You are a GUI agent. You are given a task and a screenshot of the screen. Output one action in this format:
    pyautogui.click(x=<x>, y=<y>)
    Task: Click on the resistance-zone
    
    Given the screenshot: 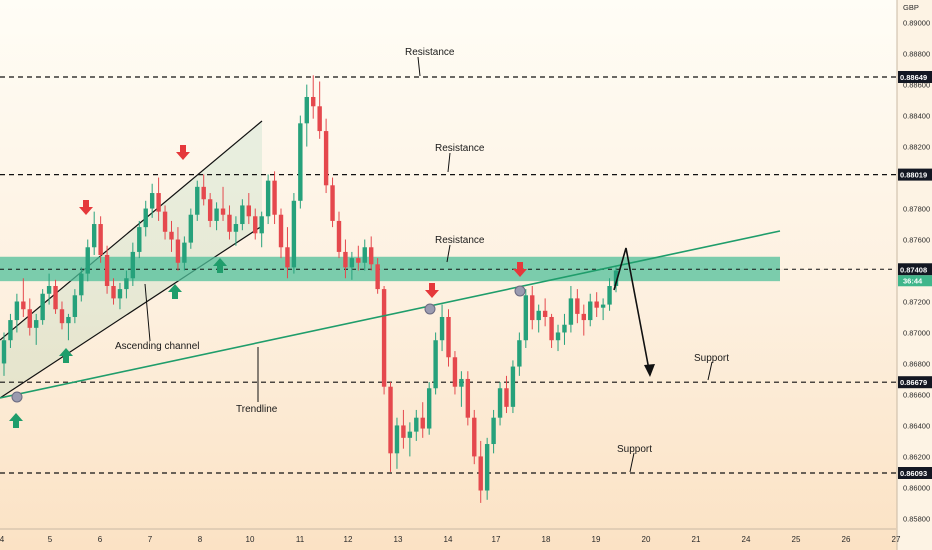 What is the action you would take?
    pyautogui.click(x=390, y=269)
    